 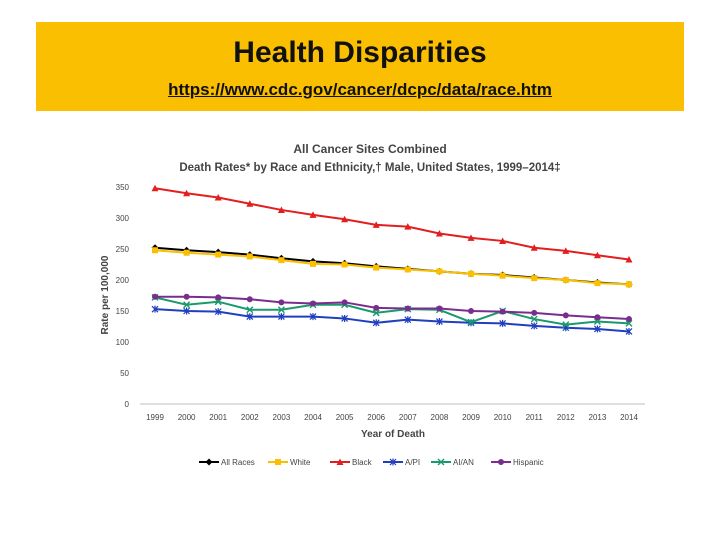 I want to click on x-tick-label: 2010, so click(x=503, y=417).